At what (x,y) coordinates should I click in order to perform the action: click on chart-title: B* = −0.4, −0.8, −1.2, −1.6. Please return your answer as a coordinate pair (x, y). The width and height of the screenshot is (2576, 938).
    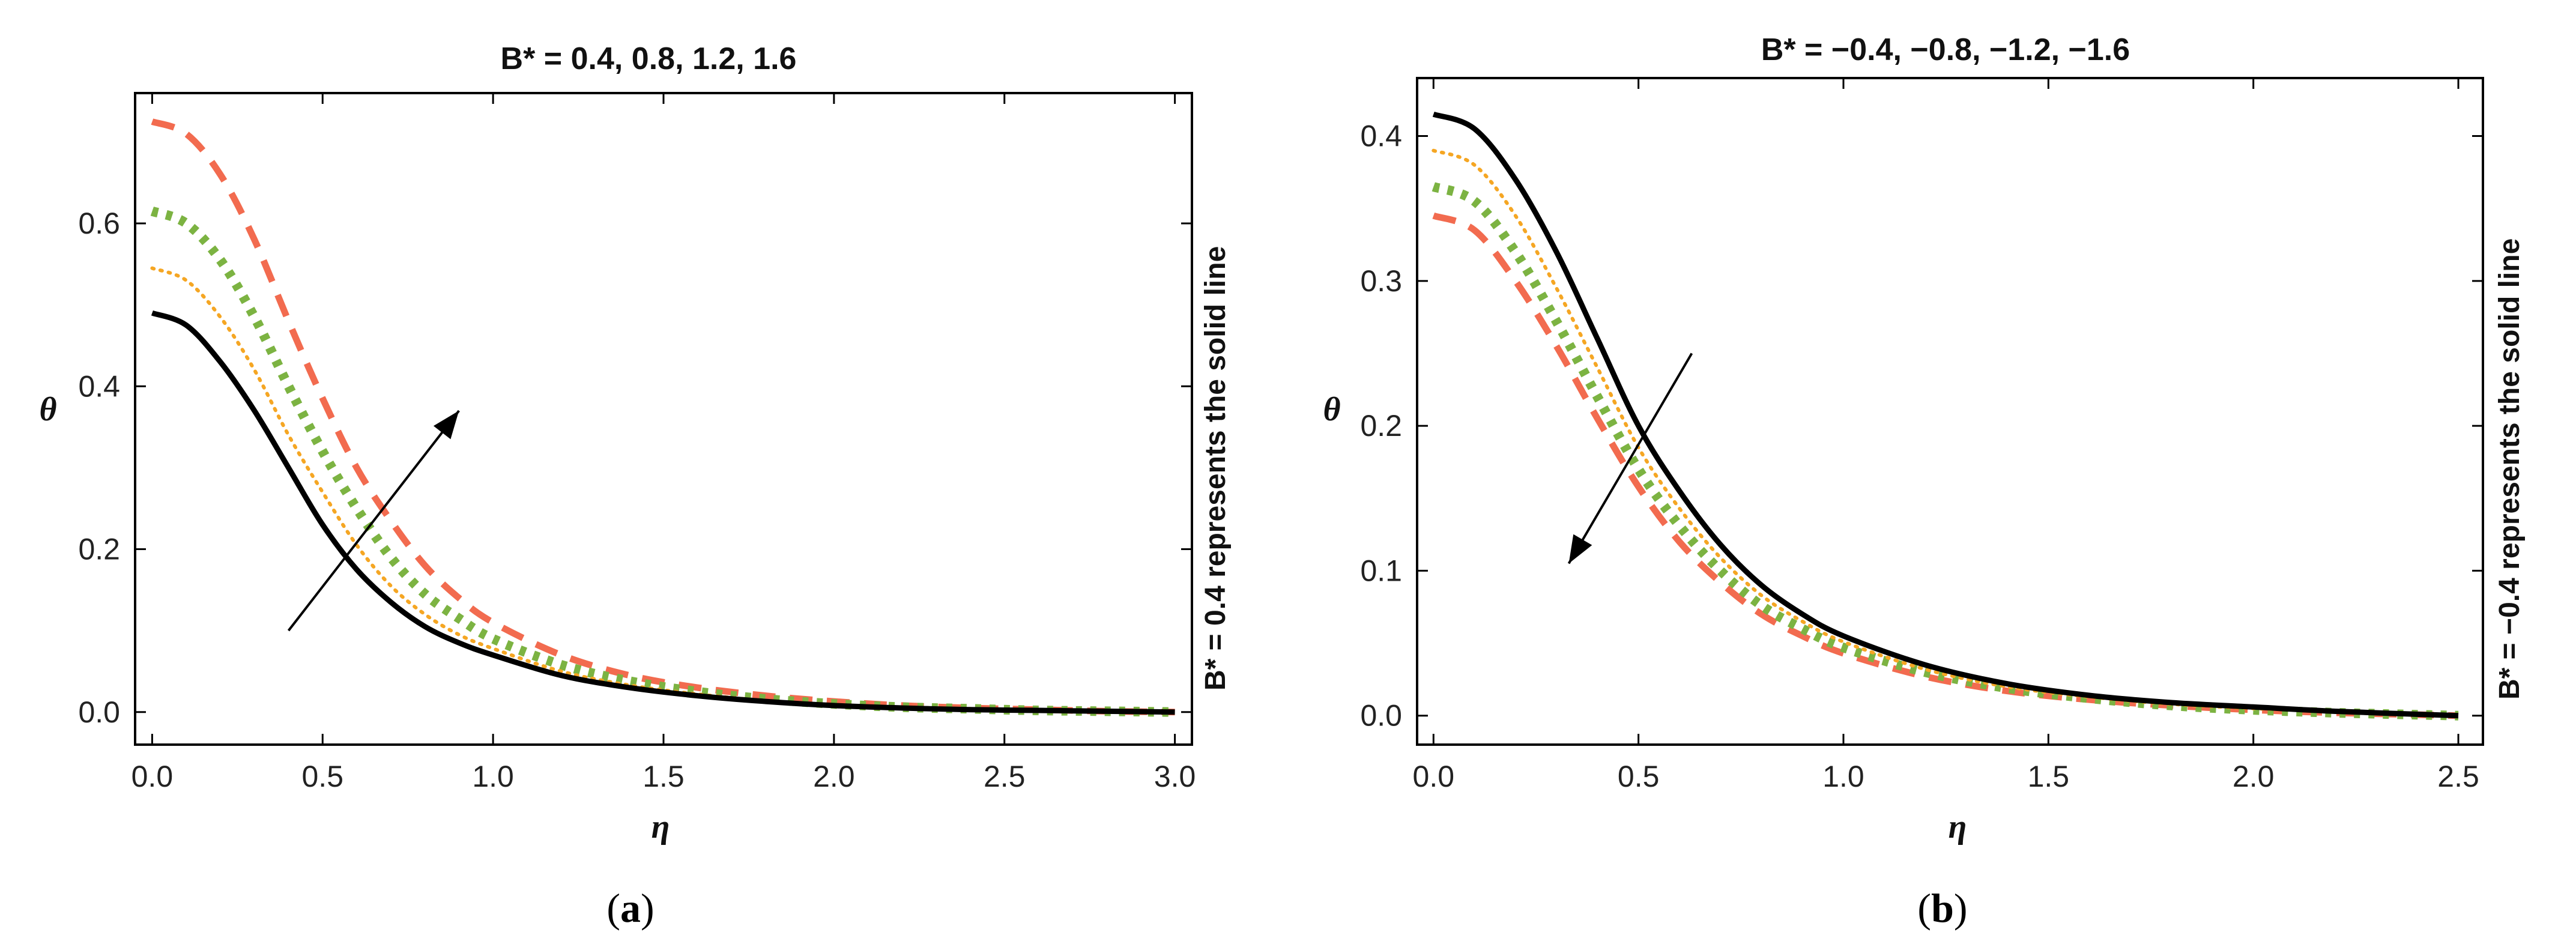
    Looking at the image, I should click on (1946, 49).